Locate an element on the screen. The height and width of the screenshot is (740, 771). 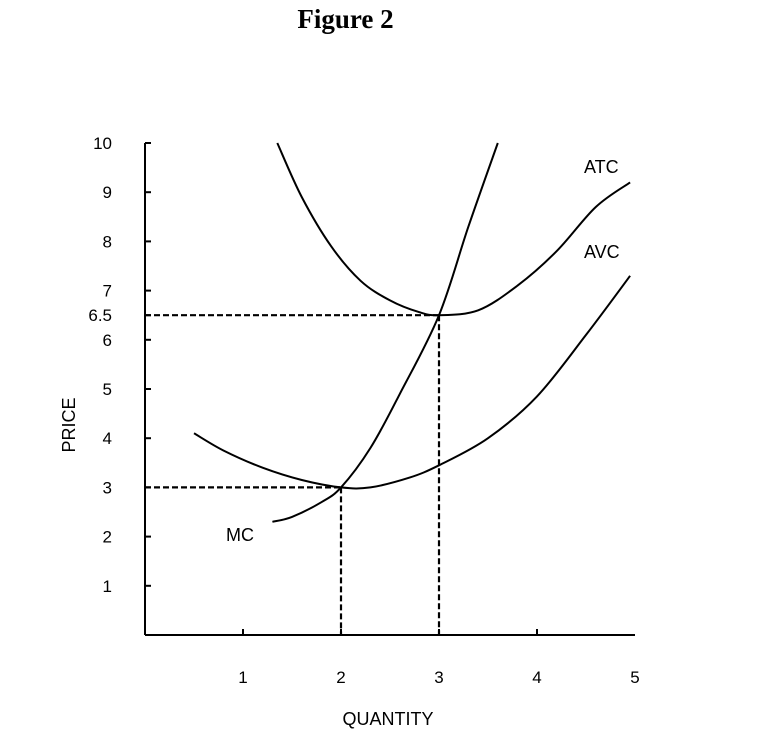
x-tick-label-4: 4 is located at coordinates (536, 677).